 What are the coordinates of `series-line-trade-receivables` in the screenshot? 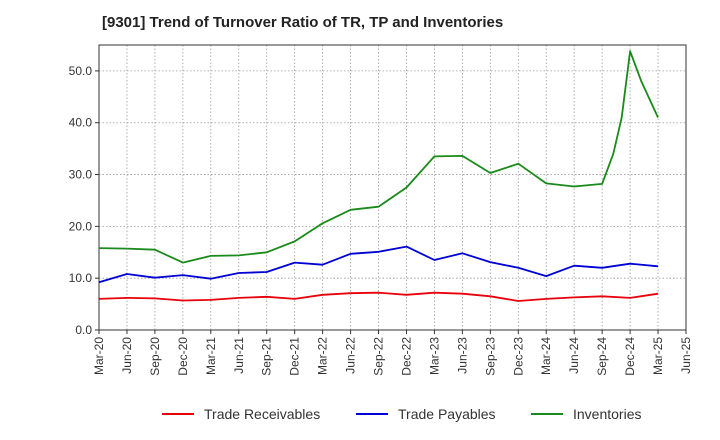 It's located at (378, 296).